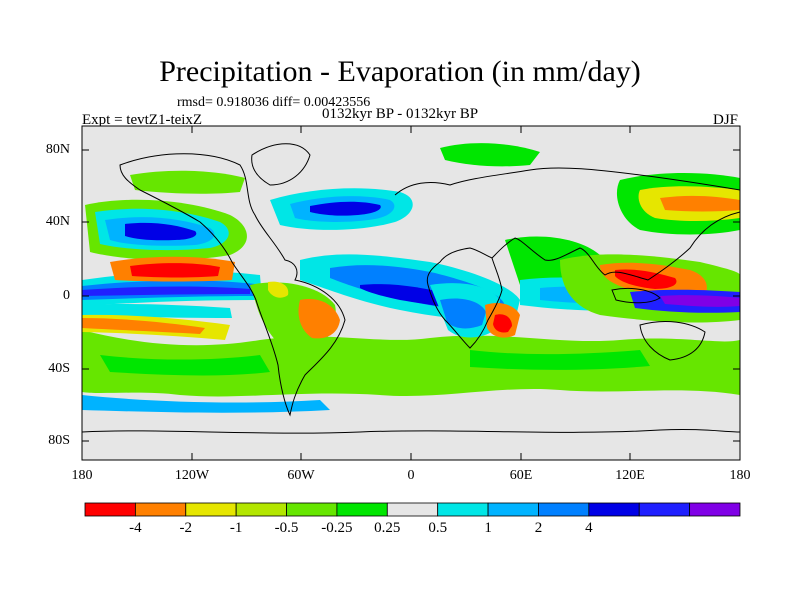 This screenshot has width=800, height=600. What do you see at coordinates (400, 71) in the screenshot?
I see `map-title: Precipitation - Evaporation (in mm/day)` at bounding box center [400, 71].